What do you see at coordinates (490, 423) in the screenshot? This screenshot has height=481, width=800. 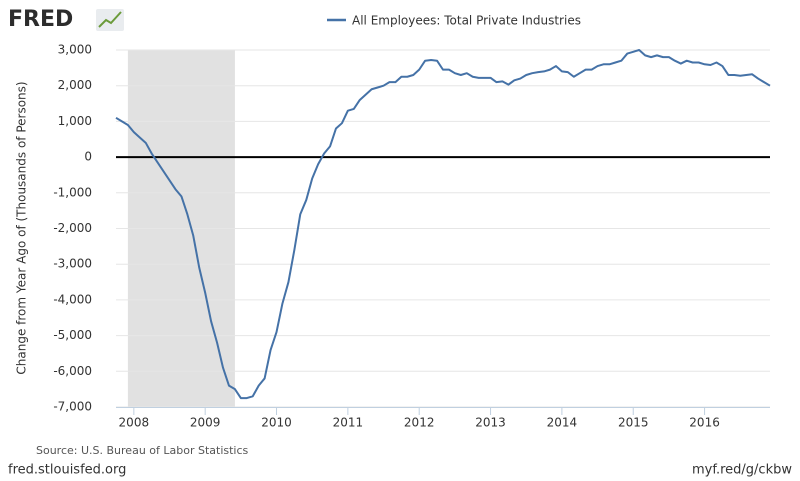 I see `x-tick-label: 2013` at bounding box center [490, 423].